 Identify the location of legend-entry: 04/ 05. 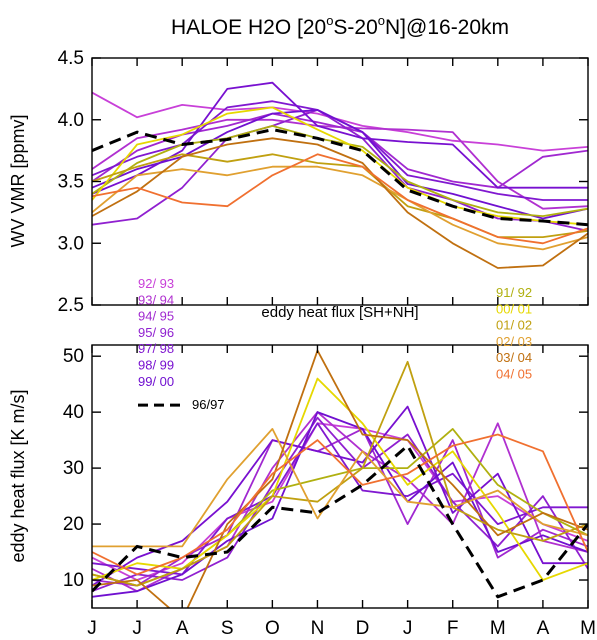
(514, 374).